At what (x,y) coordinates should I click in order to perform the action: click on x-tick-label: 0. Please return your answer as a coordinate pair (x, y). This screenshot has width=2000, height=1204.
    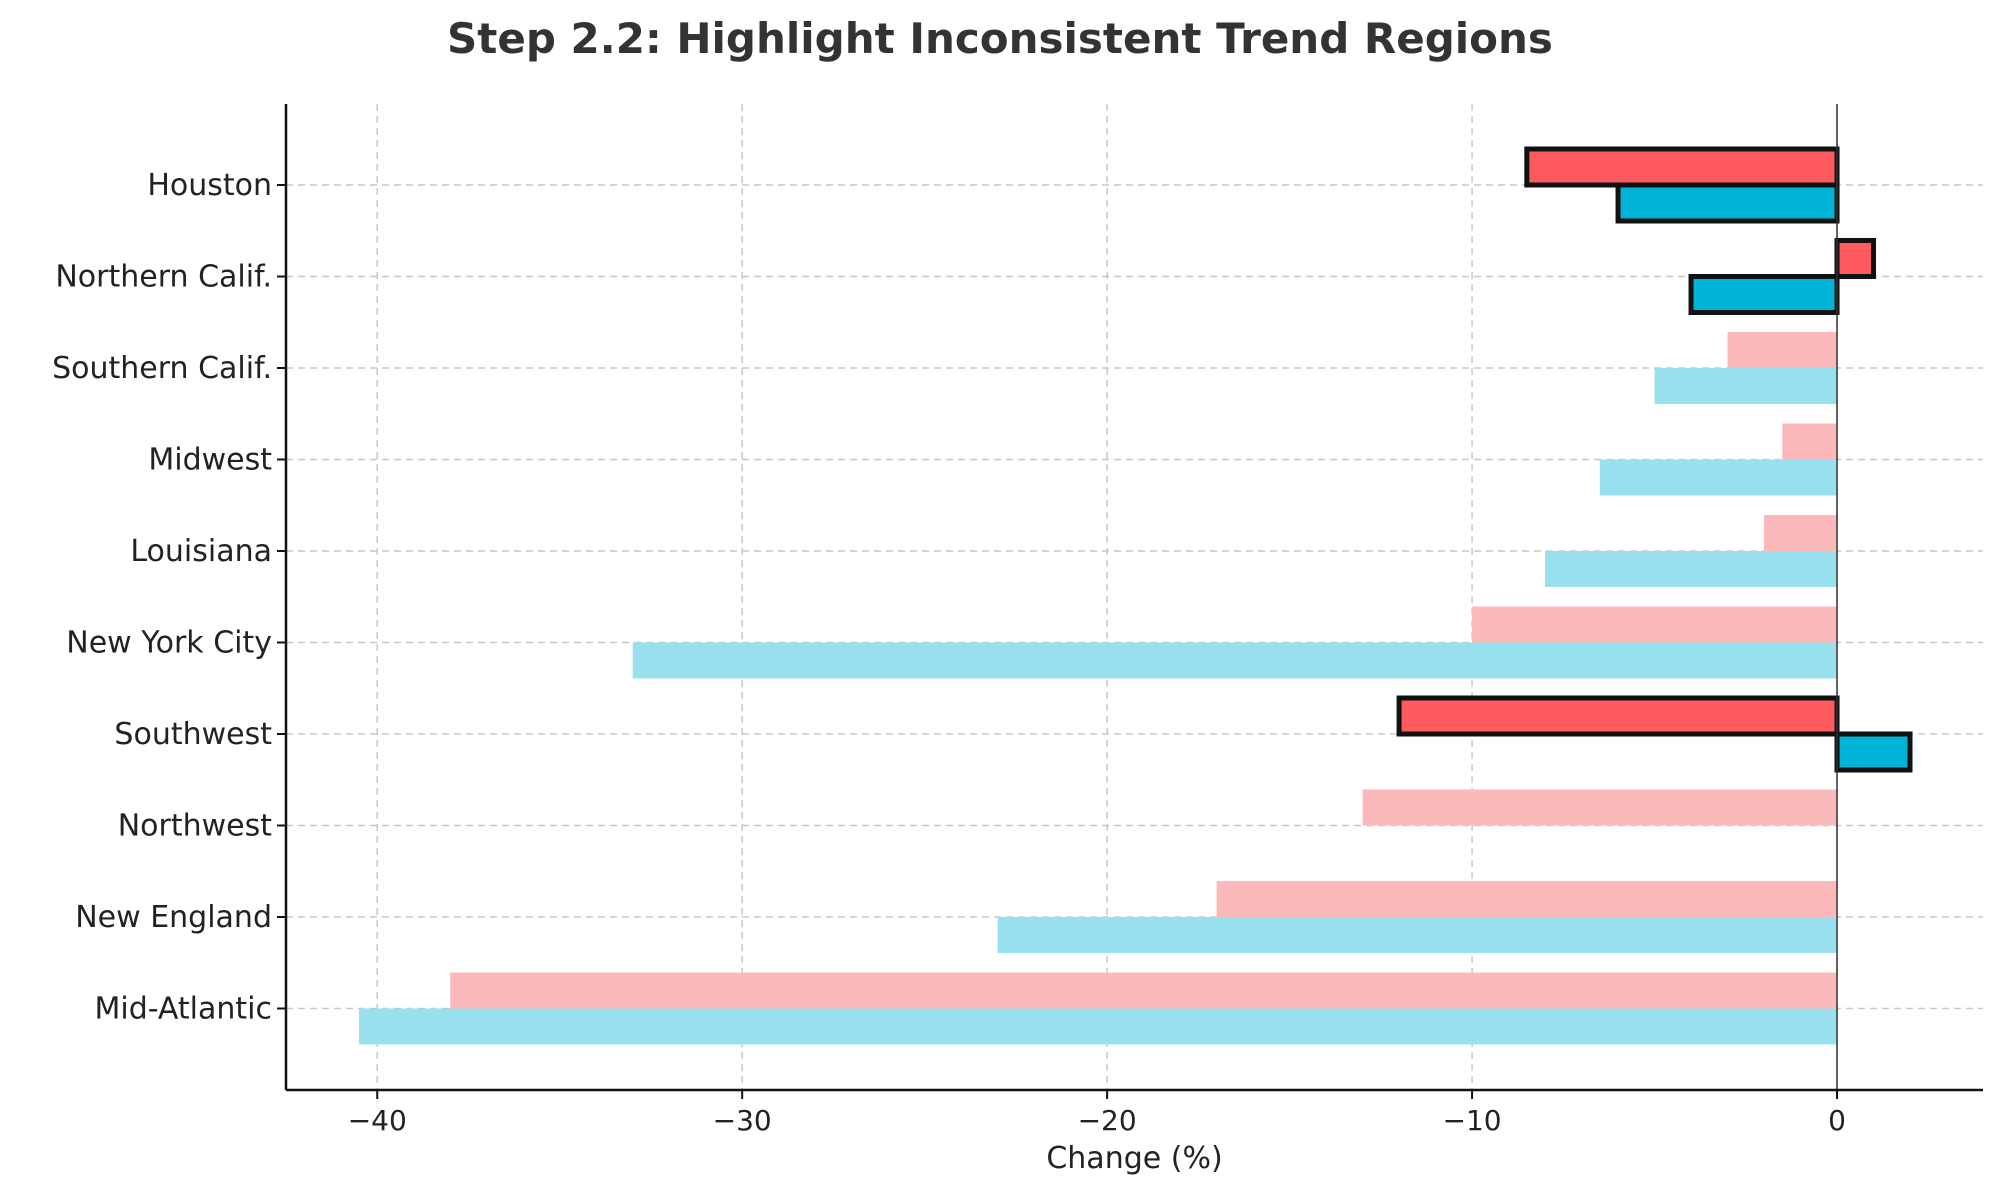
    Looking at the image, I should click on (1837, 1120).